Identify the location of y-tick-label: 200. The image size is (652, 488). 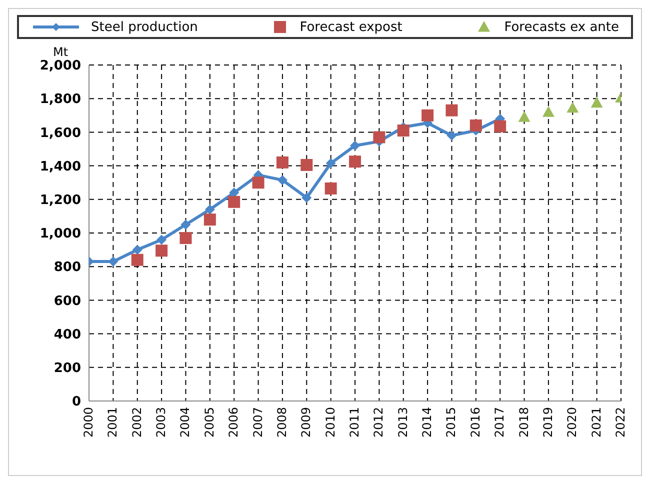
(67, 368).